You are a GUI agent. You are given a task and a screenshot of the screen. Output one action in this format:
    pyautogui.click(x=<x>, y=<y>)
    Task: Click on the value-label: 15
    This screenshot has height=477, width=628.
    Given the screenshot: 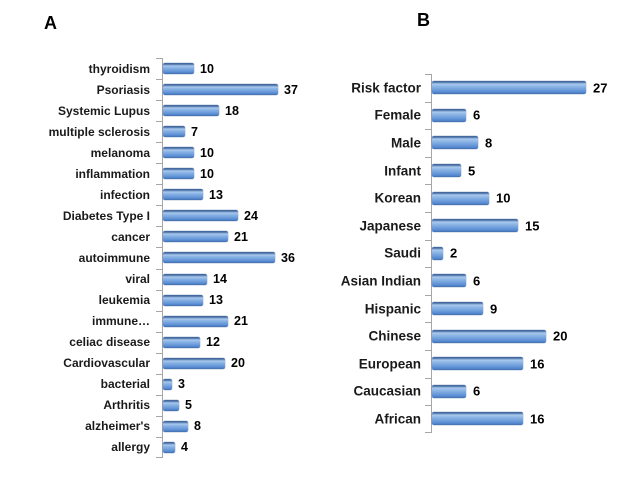 What is the action you would take?
    pyautogui.click(x=532, y=226)
    